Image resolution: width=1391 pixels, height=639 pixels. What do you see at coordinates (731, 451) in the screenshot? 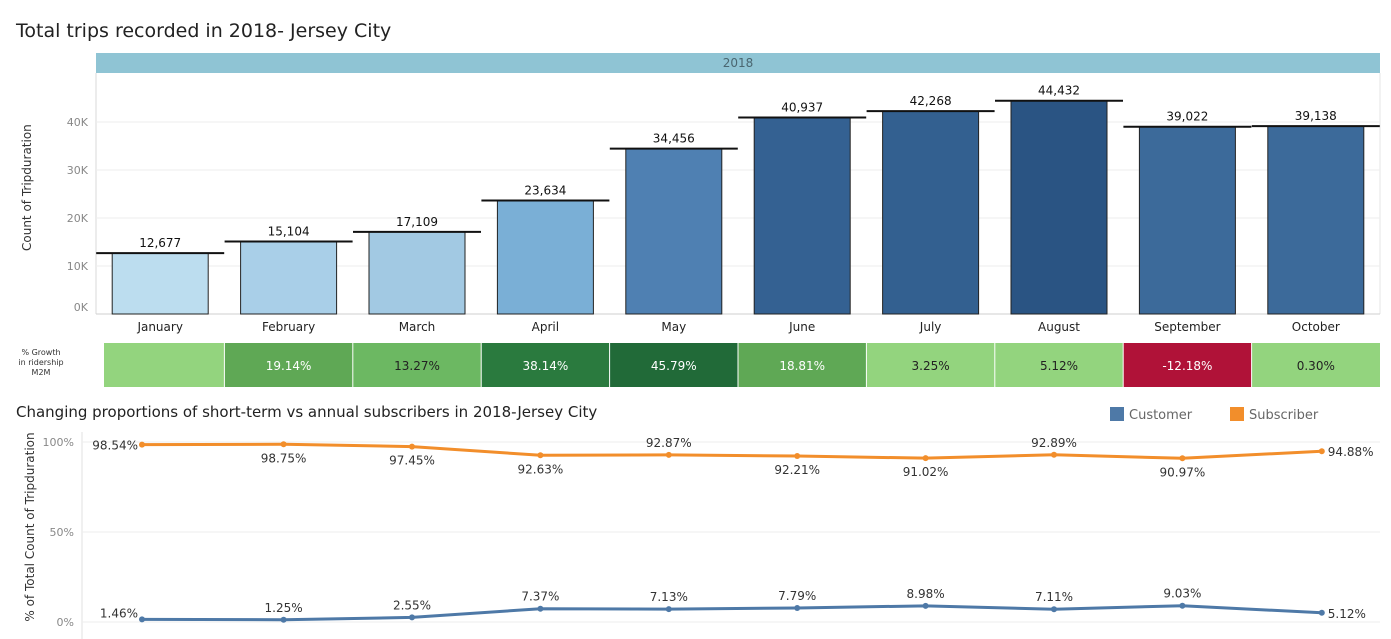
I see `series-line-subscriber` at bounding box center [731, 451].